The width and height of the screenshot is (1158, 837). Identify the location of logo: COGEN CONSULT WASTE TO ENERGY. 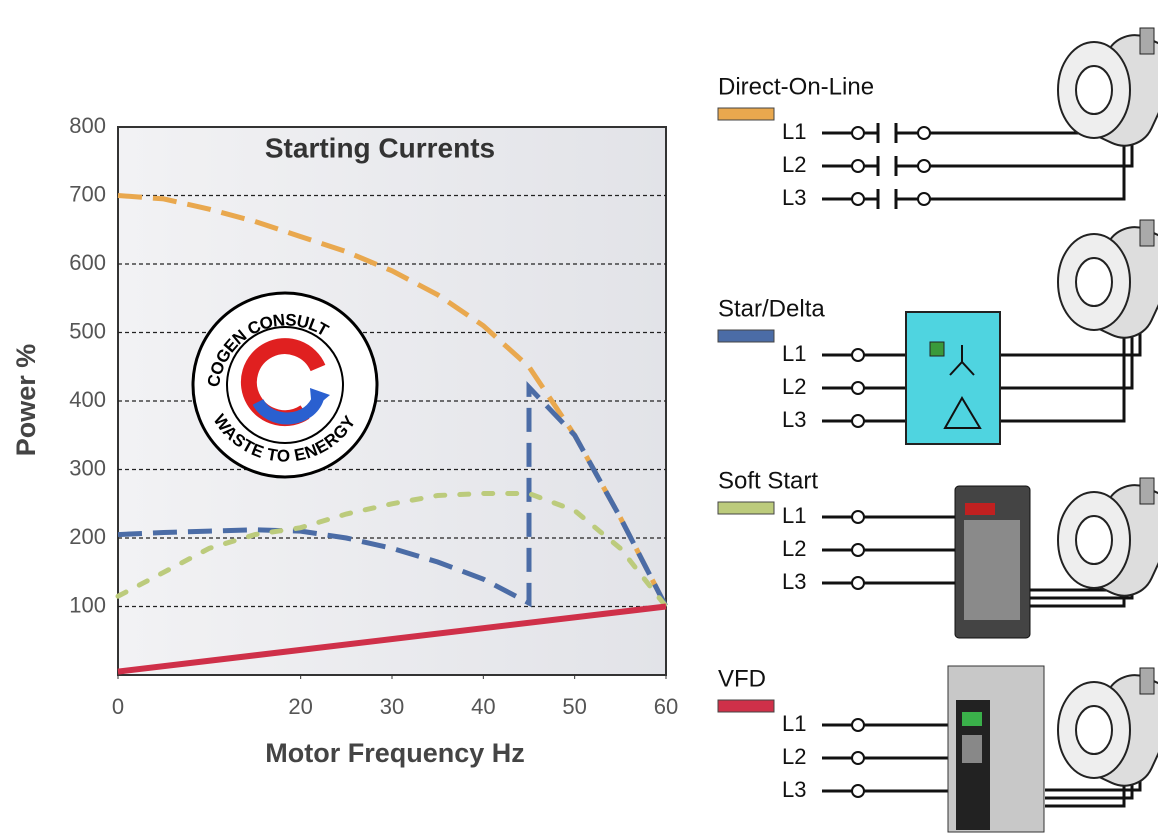
(285, 385).